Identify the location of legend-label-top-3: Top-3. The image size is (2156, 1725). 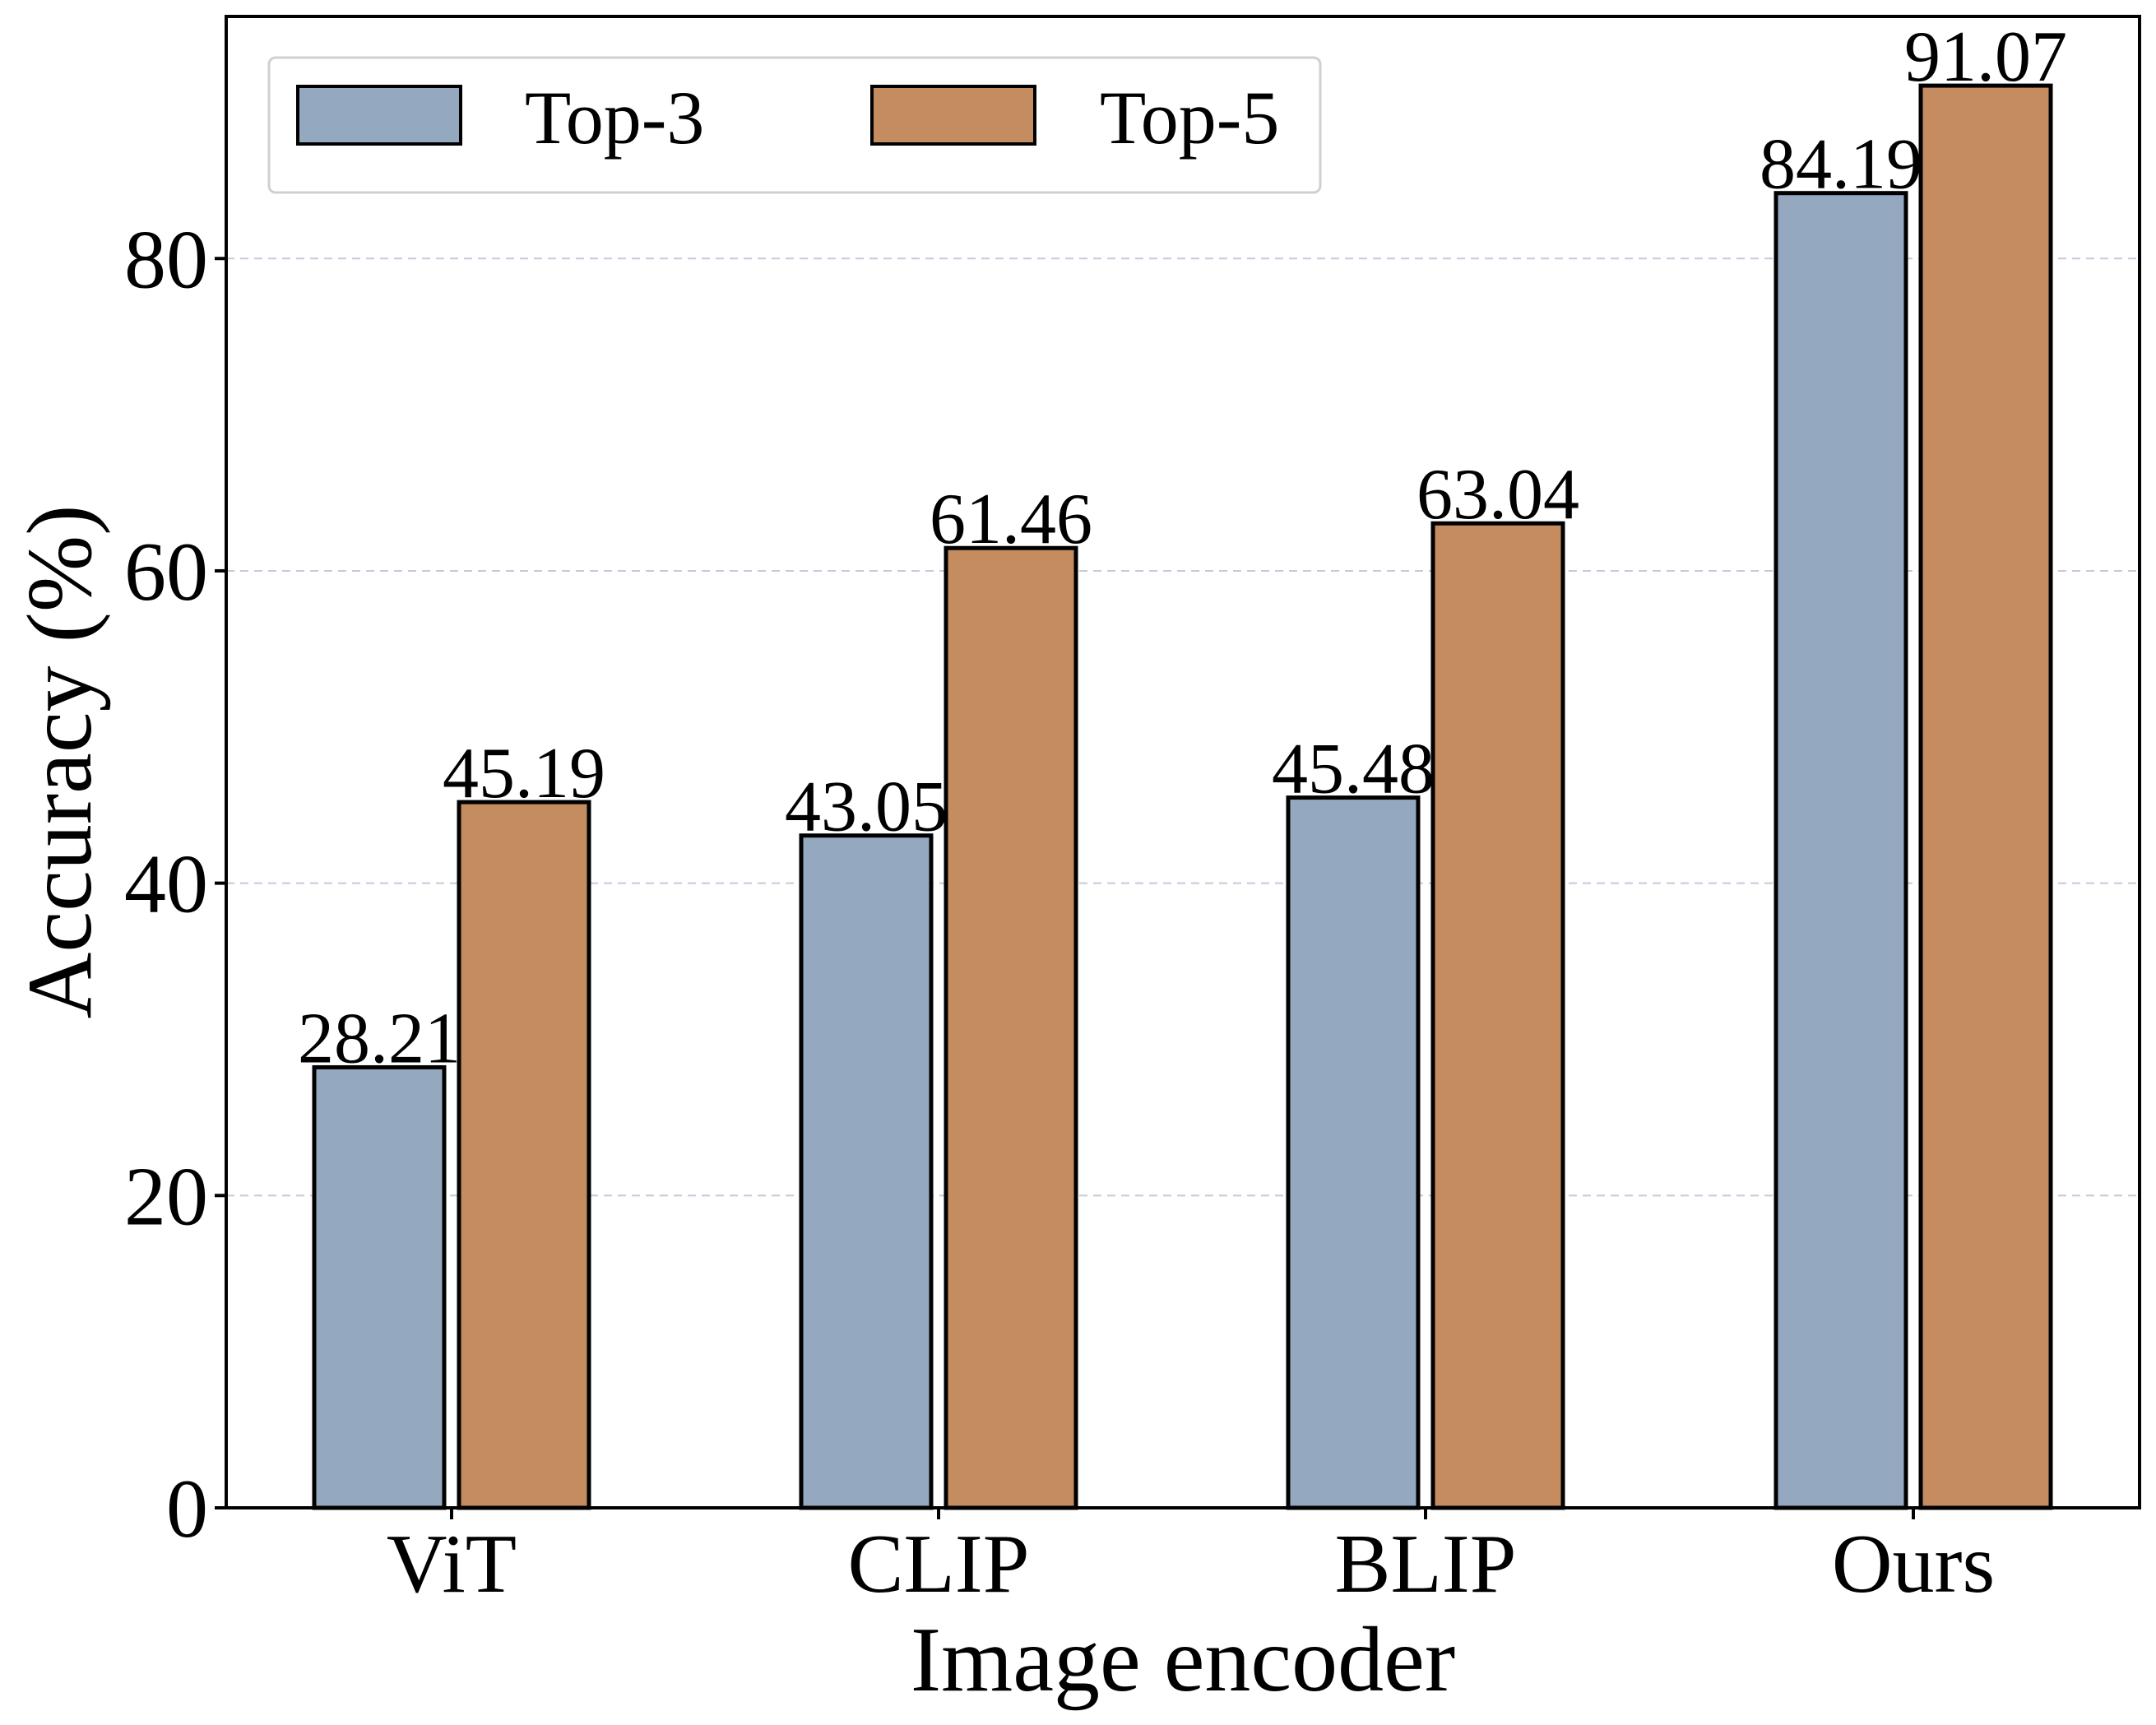
(614, 118).